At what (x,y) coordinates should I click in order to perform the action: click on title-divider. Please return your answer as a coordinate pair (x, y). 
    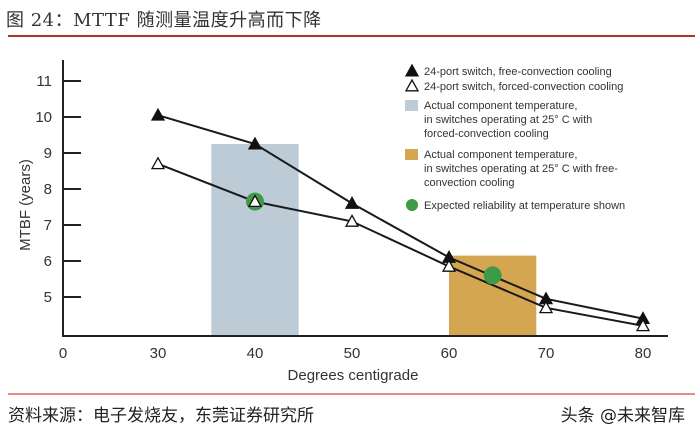
    Looking at the image, I should click on (351, 36).